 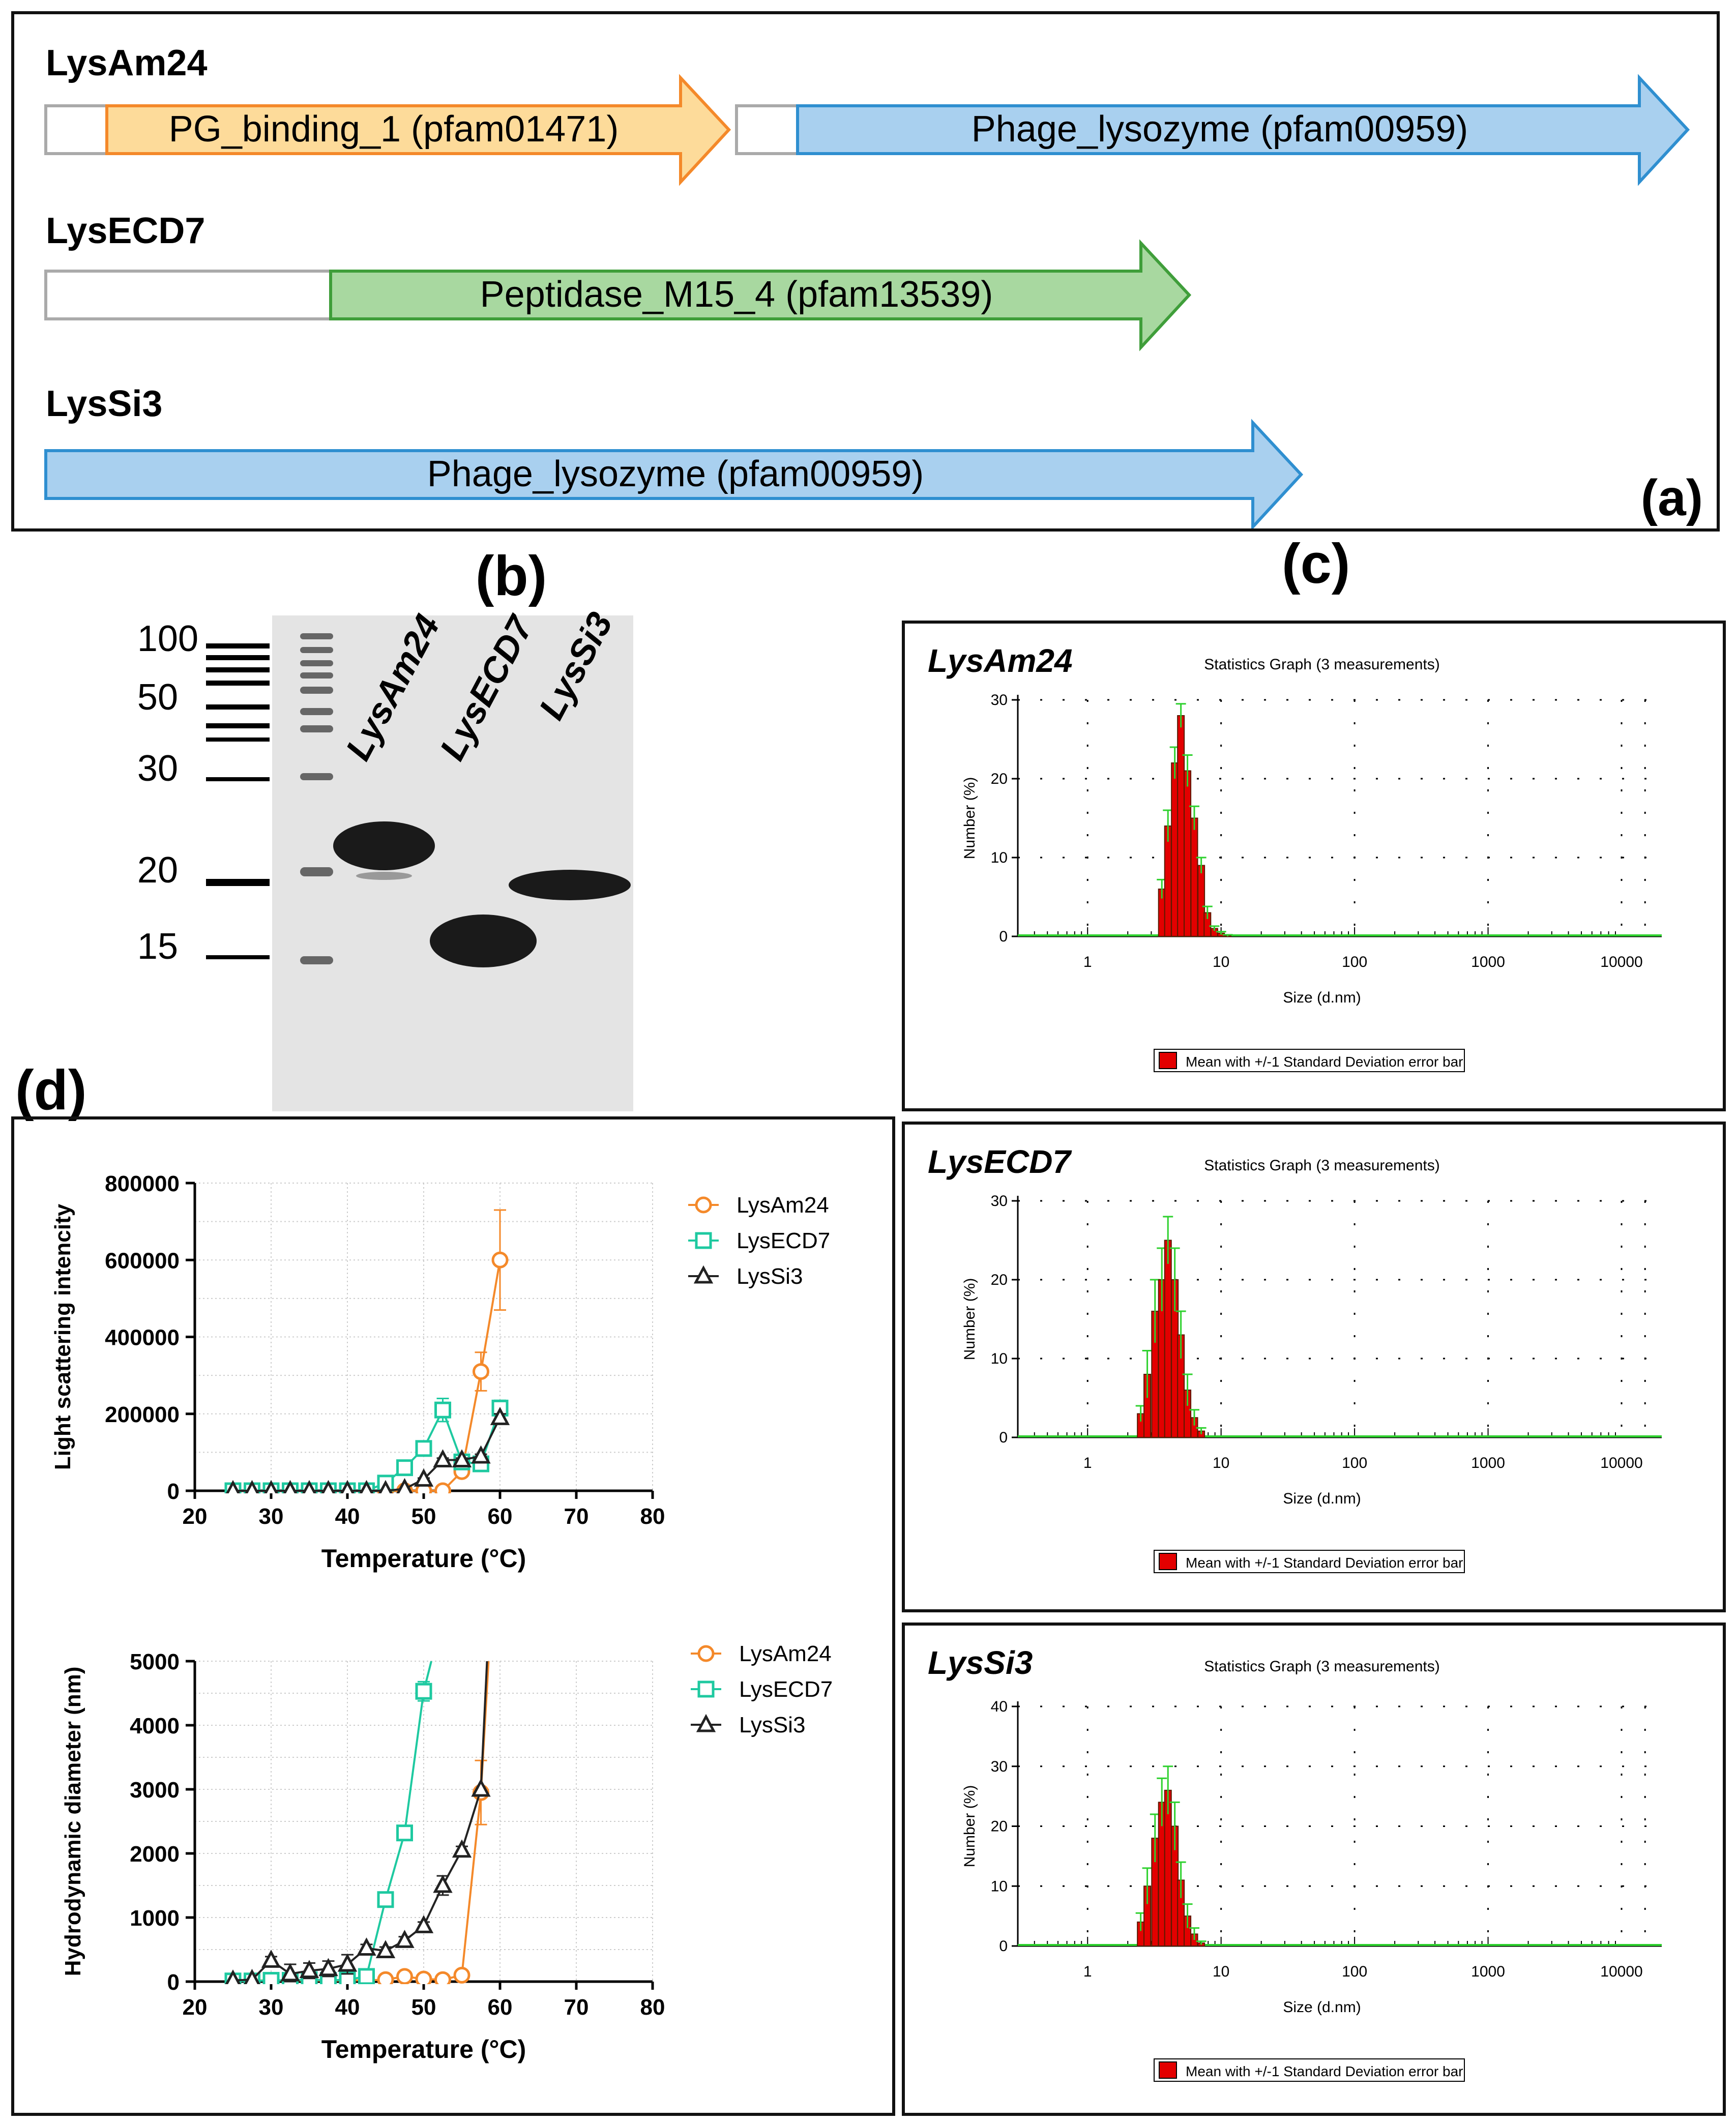 I want to click on pg-binding-domain-label: PG_binding_1 (pfam01471), so click(x=394, y=130).